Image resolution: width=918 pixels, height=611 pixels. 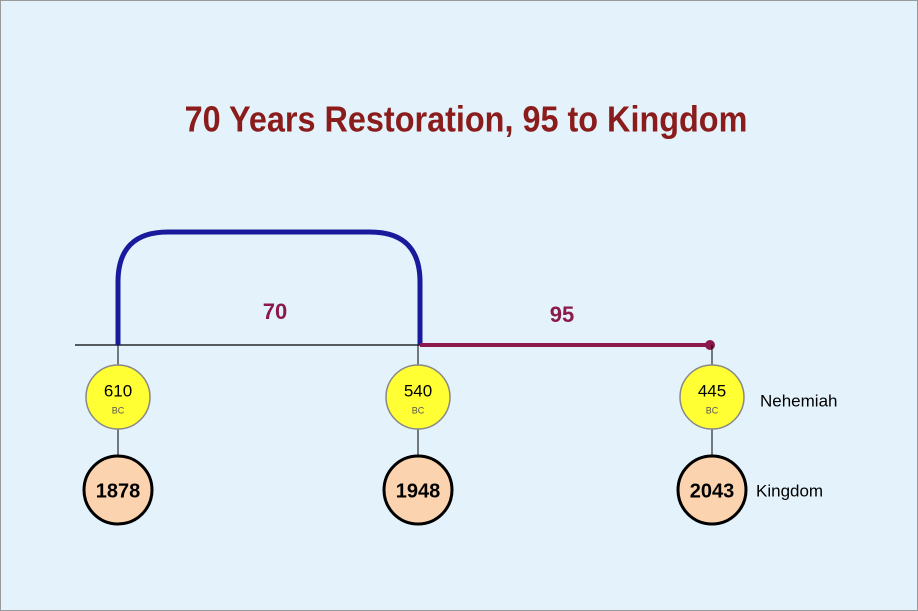 What do you see at coordinates (269, 287) in the screenshot?
I see `arc` at bounding box center [269, 287].